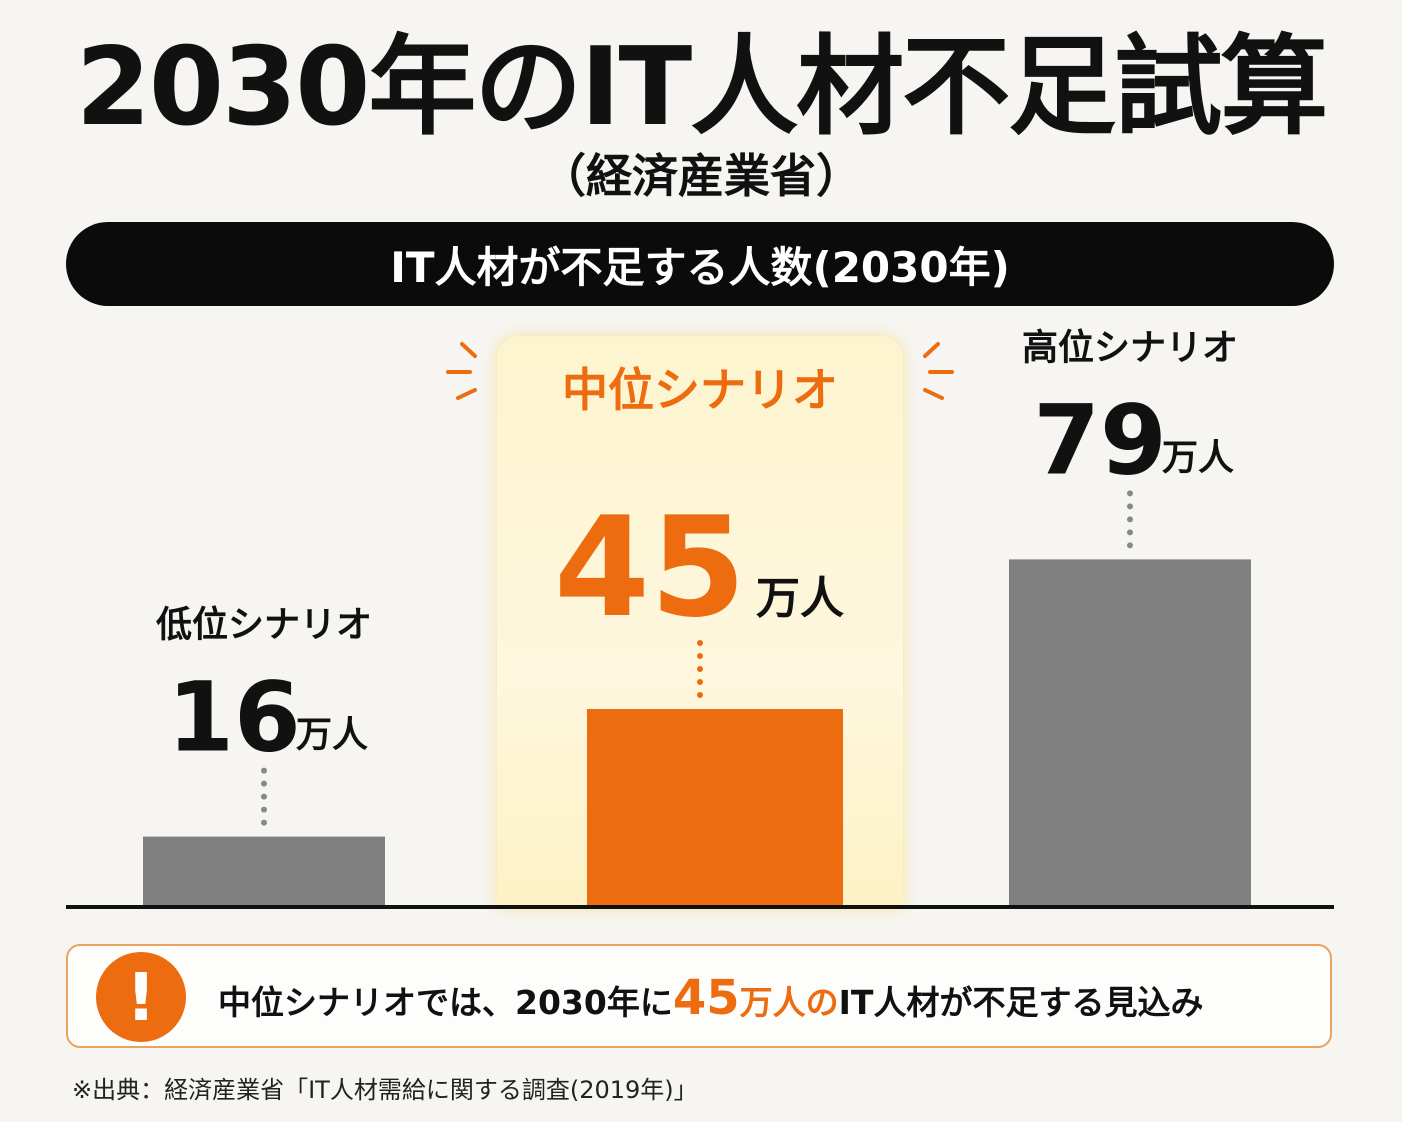 The height and width of the screenshot is (1122, 1402). I want to click on note-part1: 中位シナリオでは、2030年に, so click(445, 1002).